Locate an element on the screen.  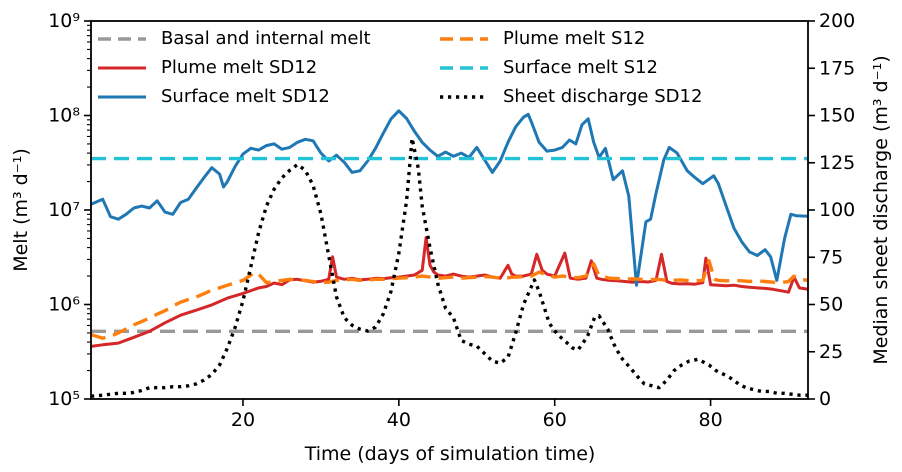
x-axis-tick-label: 80 is located at coordinates (710, 420).